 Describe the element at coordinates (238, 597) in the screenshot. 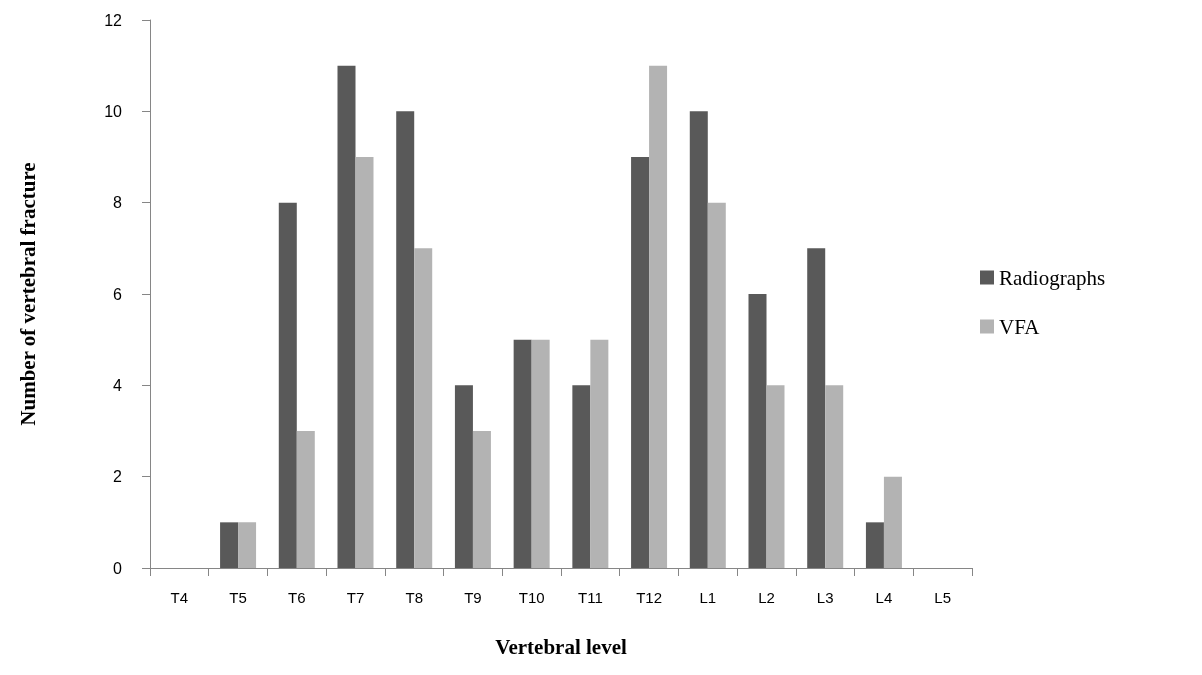

I see `x-tick-label: T5` at that location.